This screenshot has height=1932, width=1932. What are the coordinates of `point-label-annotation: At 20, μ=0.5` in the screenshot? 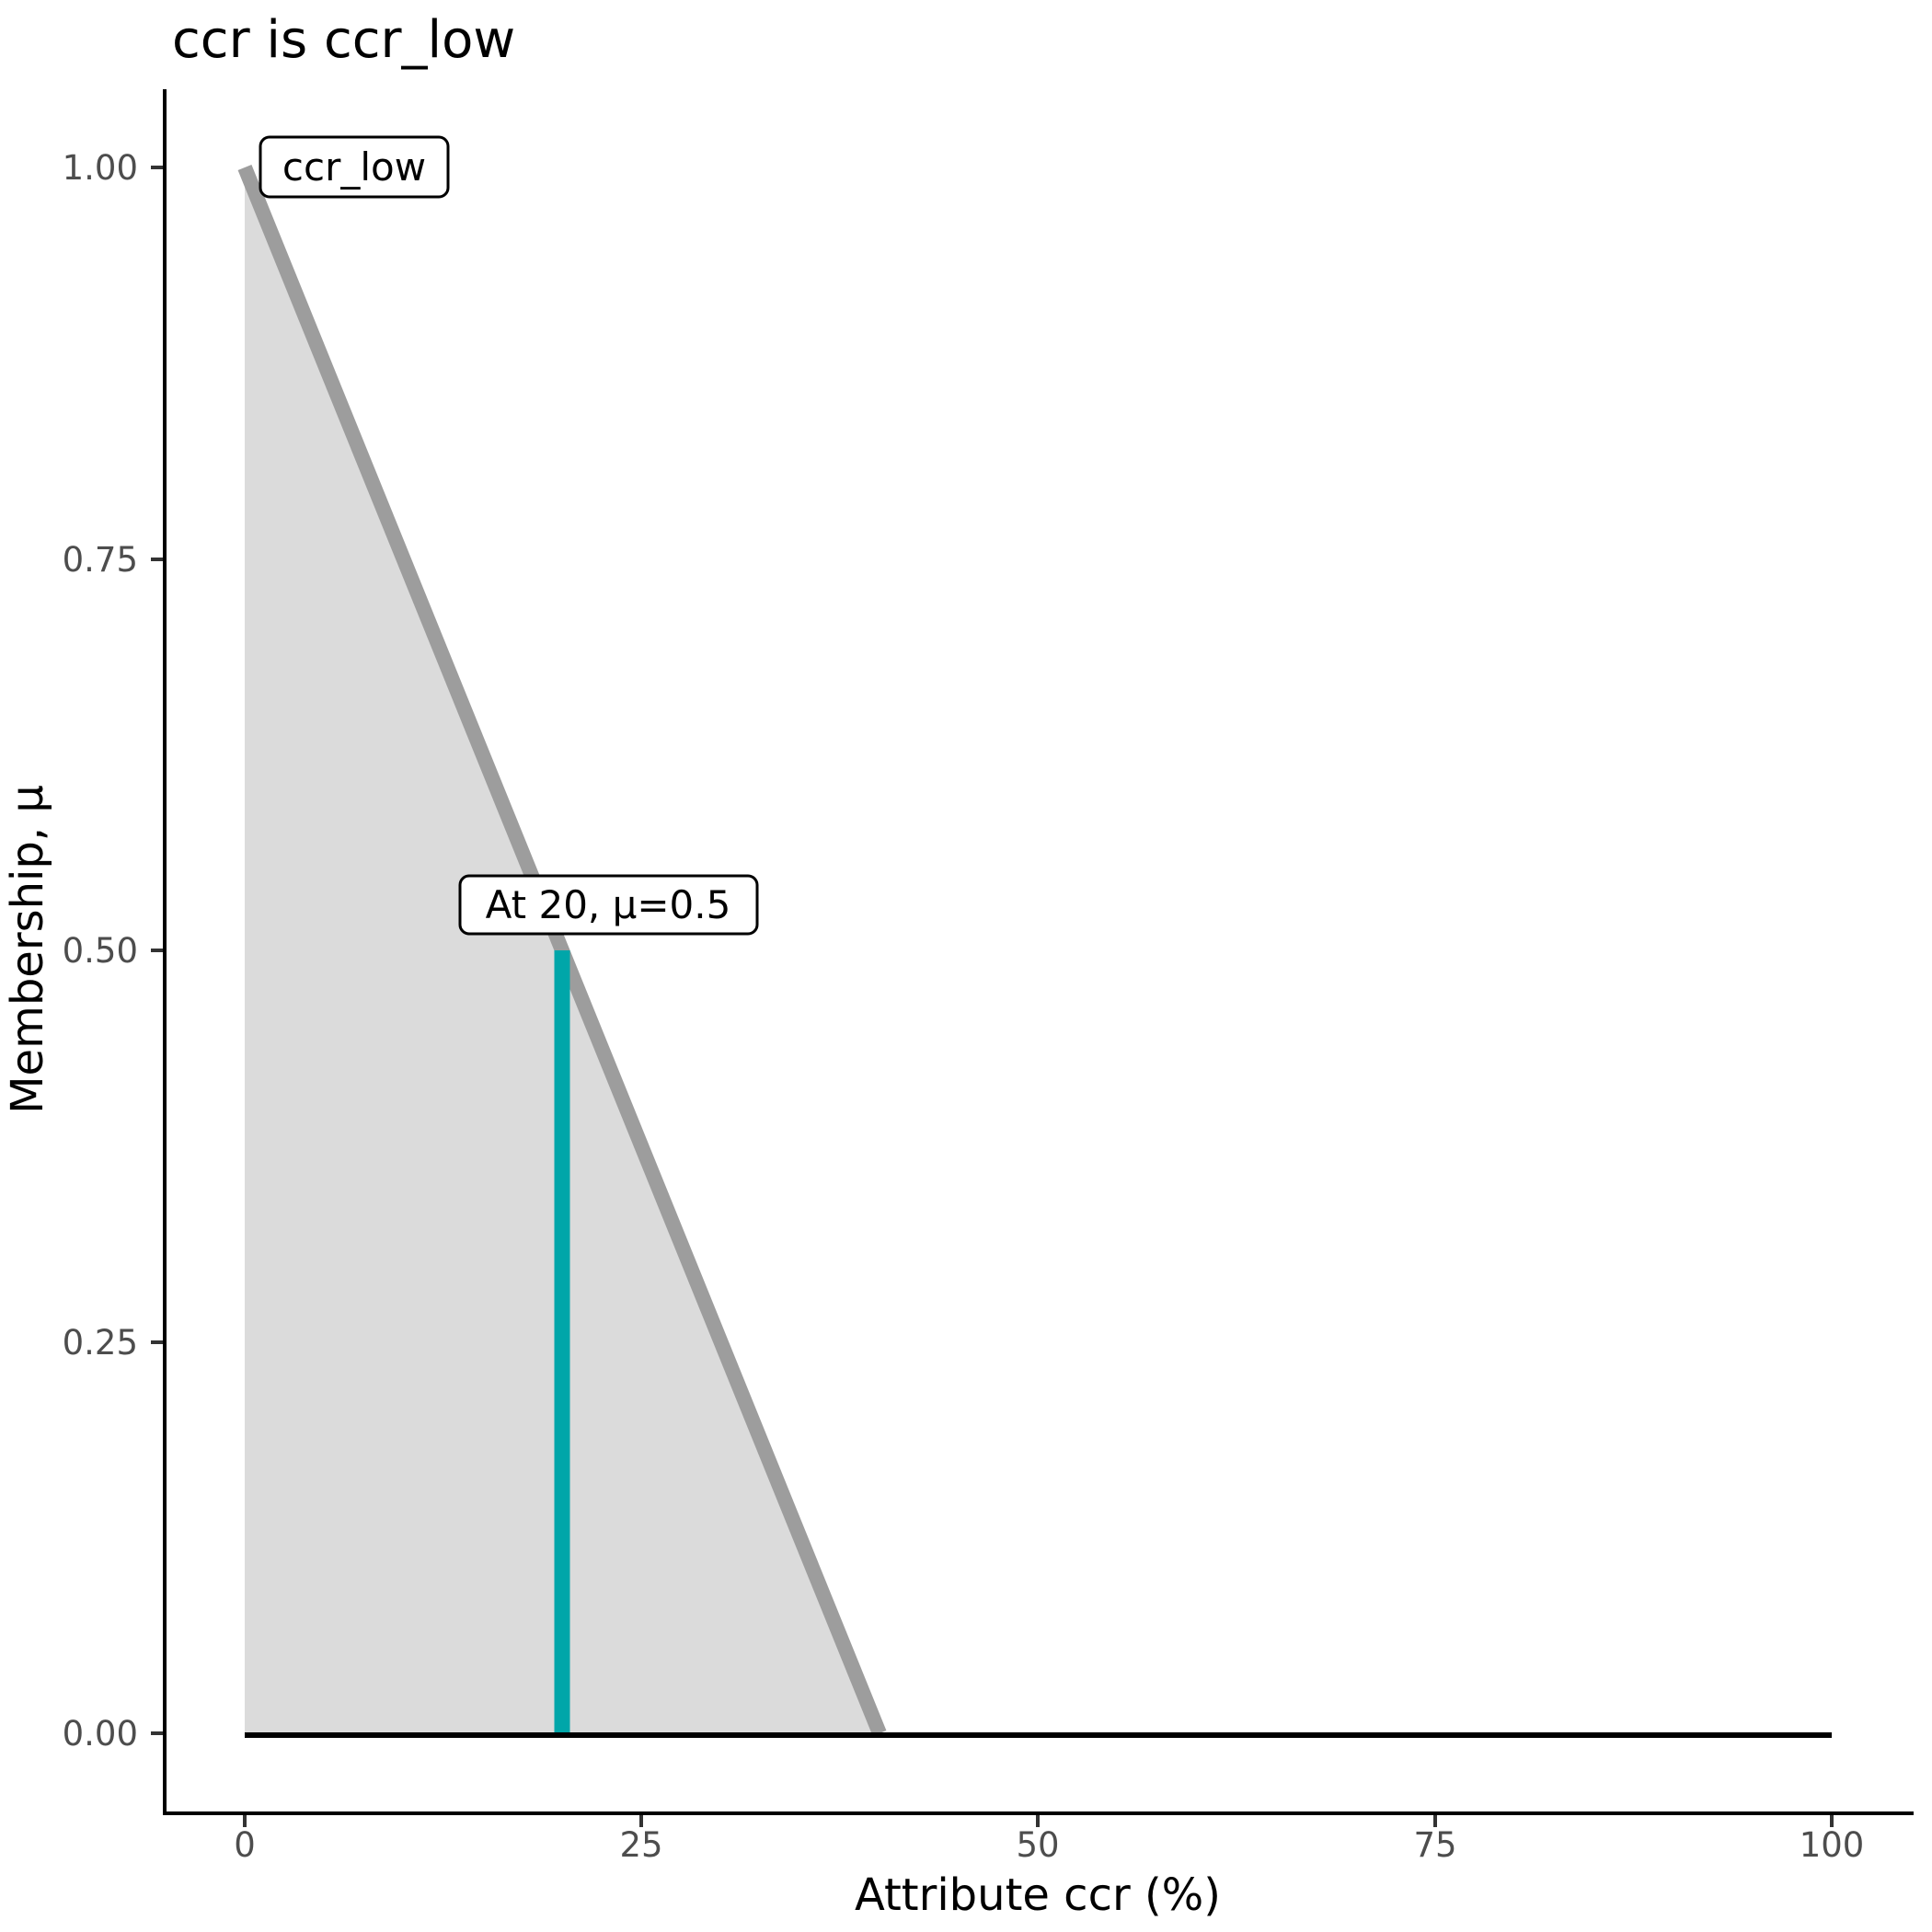 It's located at (608, 905).